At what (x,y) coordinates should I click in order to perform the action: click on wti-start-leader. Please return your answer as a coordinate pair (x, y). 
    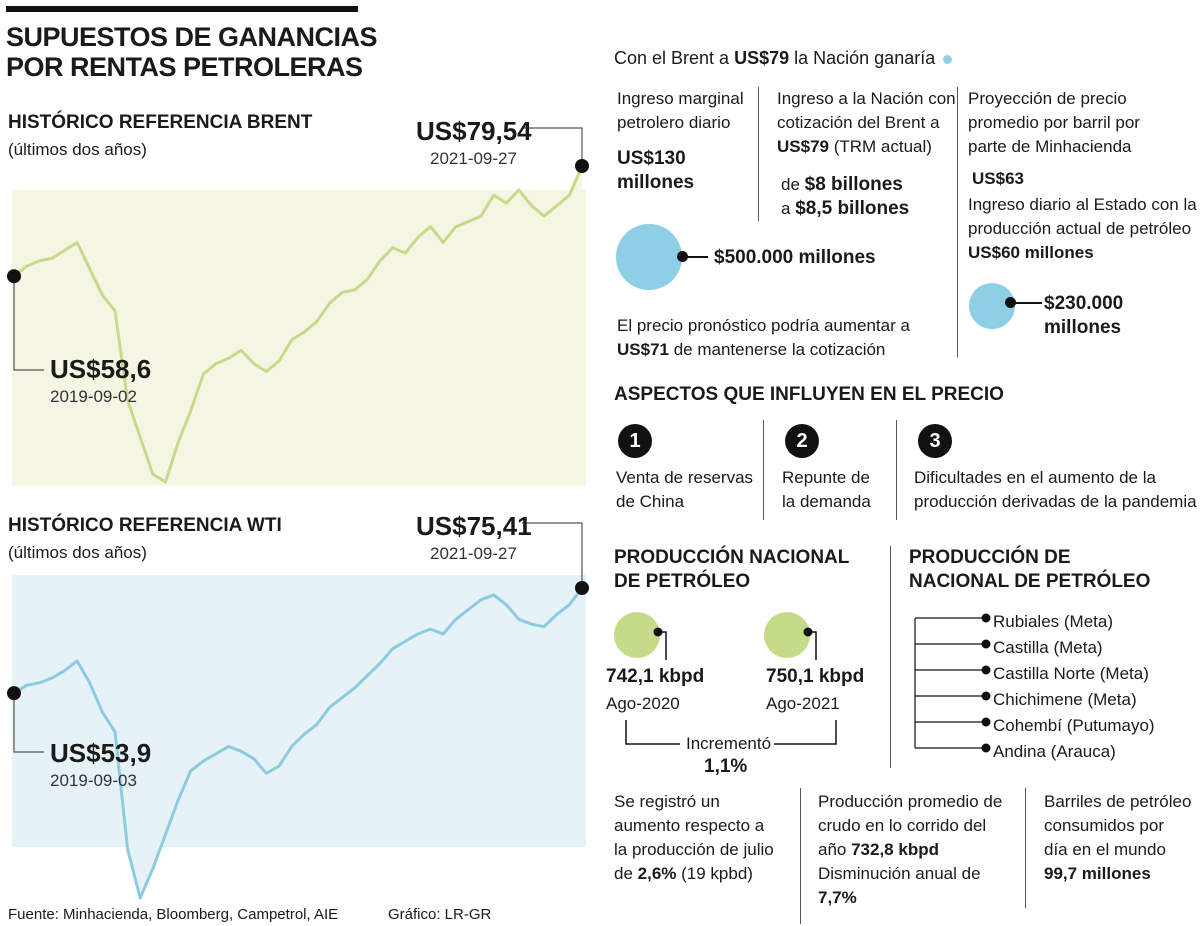
    Looking at the image, I should click on (28, 723).